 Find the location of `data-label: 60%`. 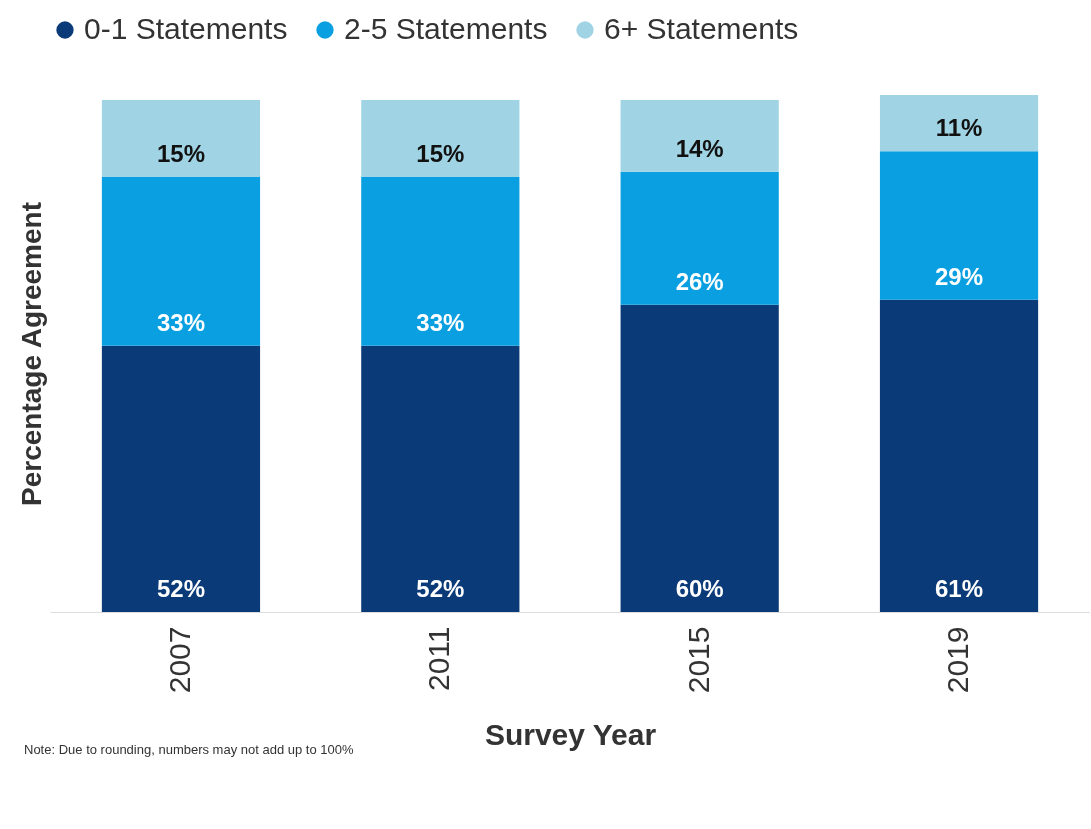

data-label: 60% is located at coordinates (699, 588).